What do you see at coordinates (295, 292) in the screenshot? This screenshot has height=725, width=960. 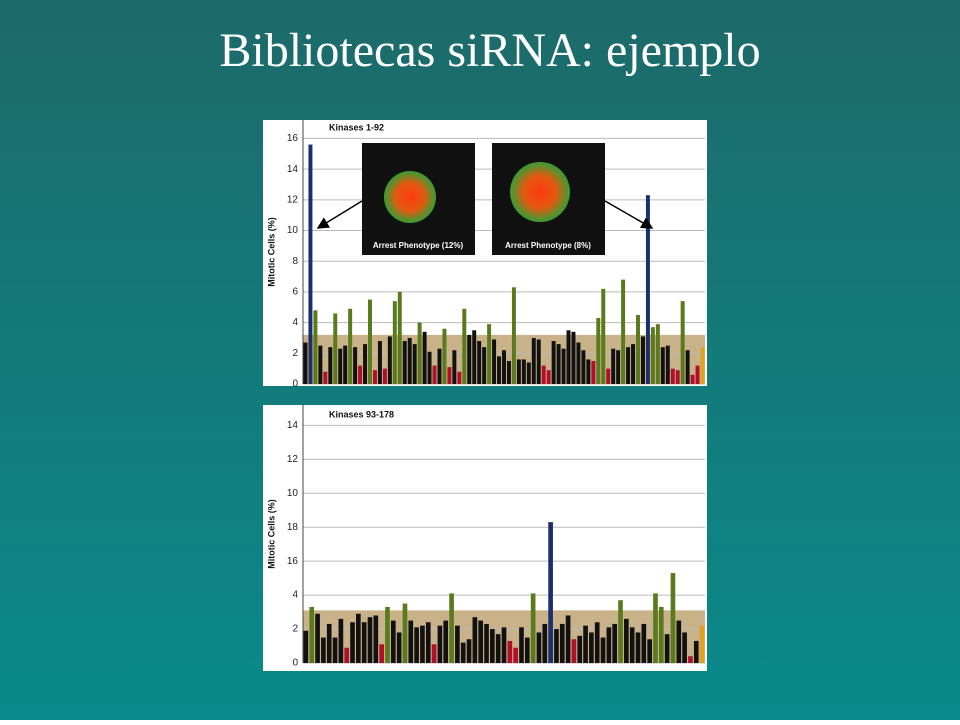 I see `y-tick-label: 6` at bounding box center [295, 292].